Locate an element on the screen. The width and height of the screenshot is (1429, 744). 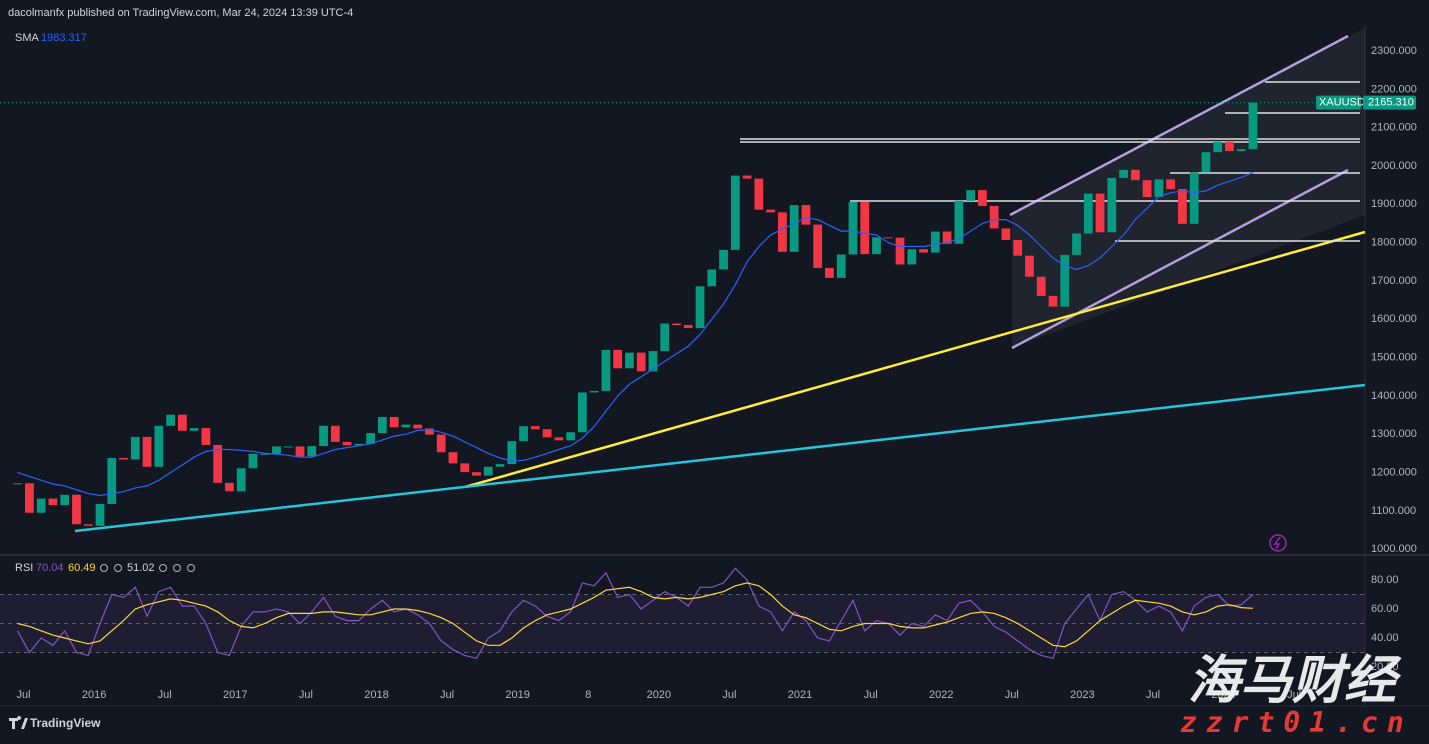
y-tick-label: 1400.000 is located at coordinates (1394, 396).